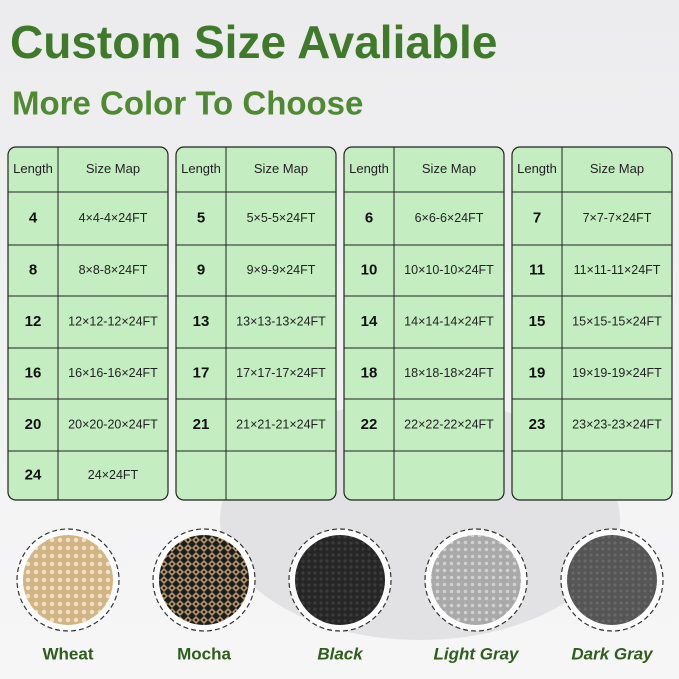  Describe the element at coordinates (617, 373) in the screenshot. I see `size-cell: 19×19-19×24FT` at that location.